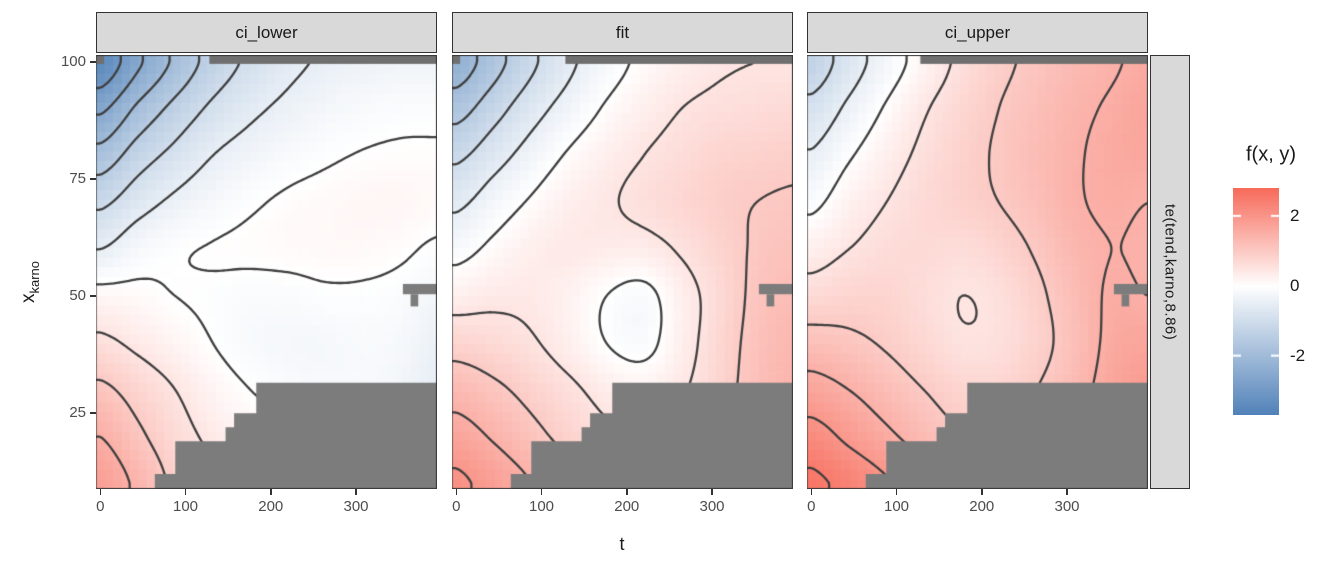 This screenshot has height=576, width=1344. I want to click on facet-strip-ci-lower: ci_lower, so click(266, 32).